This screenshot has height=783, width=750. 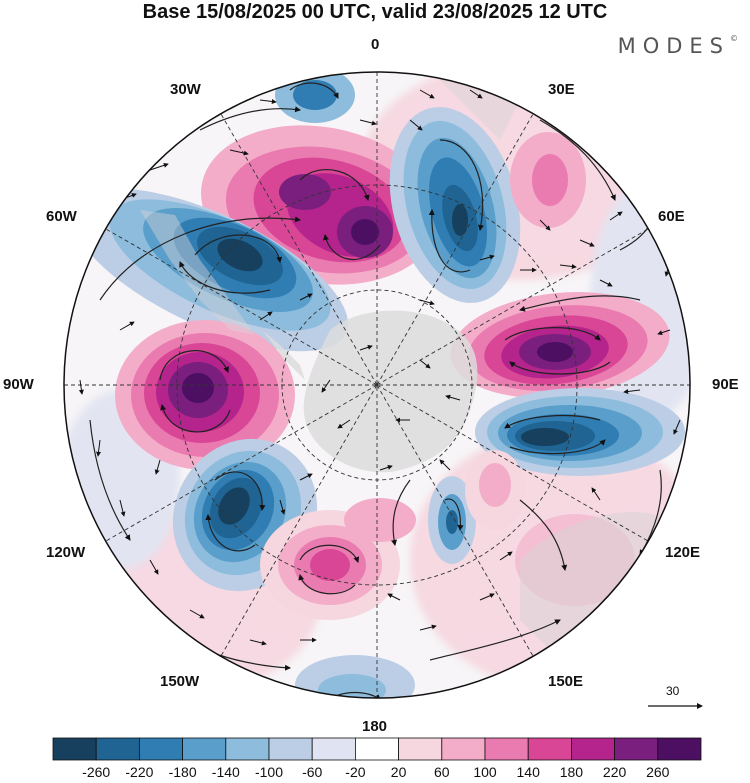 I want to click on anomaly-negative-15e, so click(x=455, y=205).